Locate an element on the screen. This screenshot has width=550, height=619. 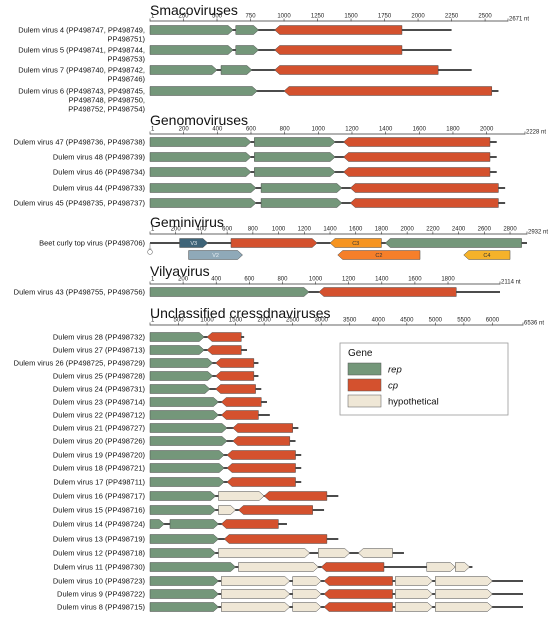
genome-label: Dulem virus 11 (PP498730) is located at coordinates (99, 567).